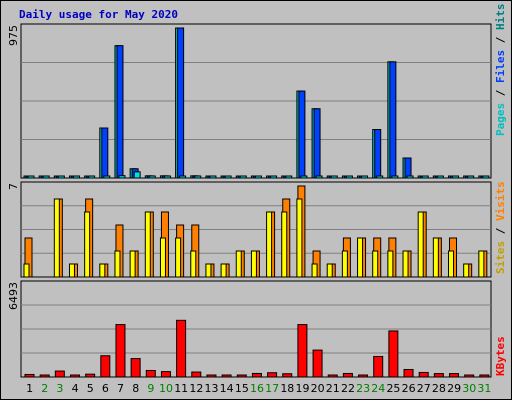  I want to click on x-tick-label: 21, so click(333, 388).